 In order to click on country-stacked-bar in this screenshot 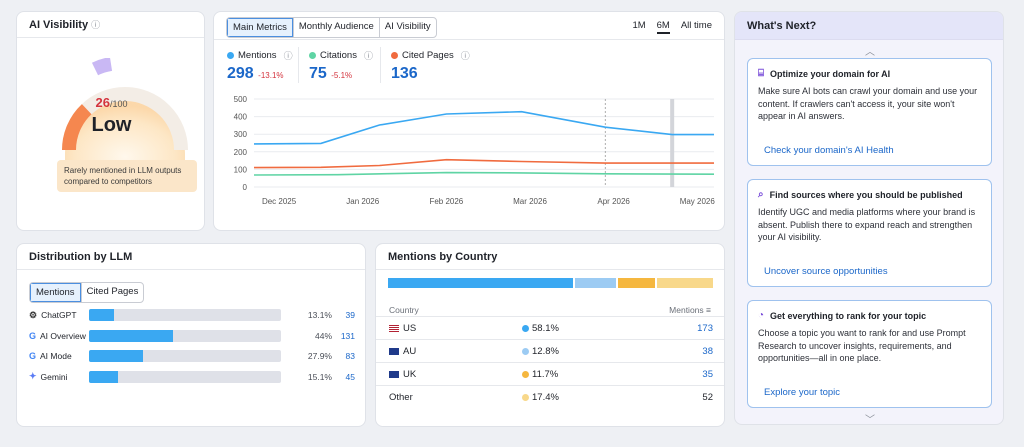, I will do `click(550, 283)`.